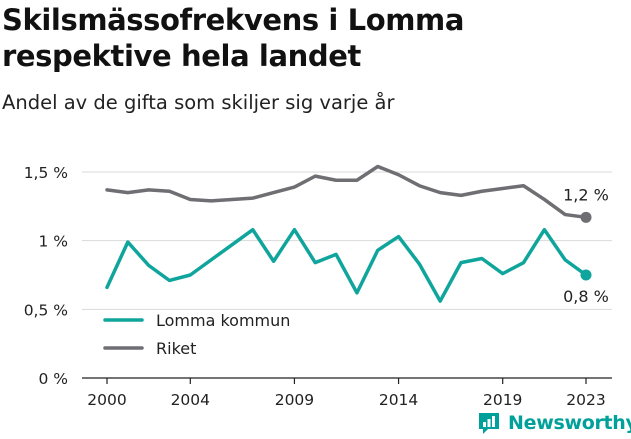 Image resolution: width=631 pixels, height=439 pixels. What do you see at coordinates (346, 265) in the screenshot?
I see `series-line-lomma` at bounding box center [346, 265].